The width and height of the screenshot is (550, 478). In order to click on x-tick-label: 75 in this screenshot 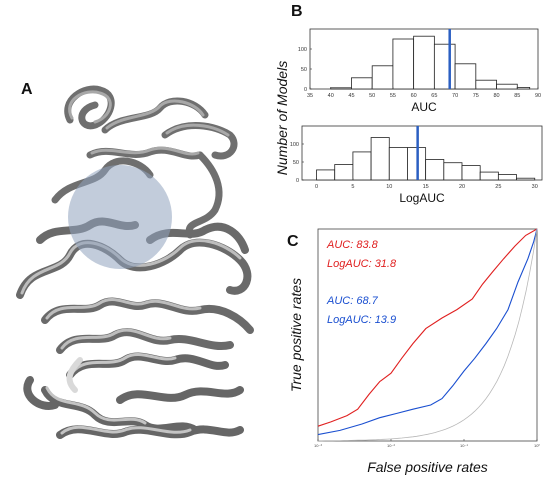, I will do `click(476, 96)`.